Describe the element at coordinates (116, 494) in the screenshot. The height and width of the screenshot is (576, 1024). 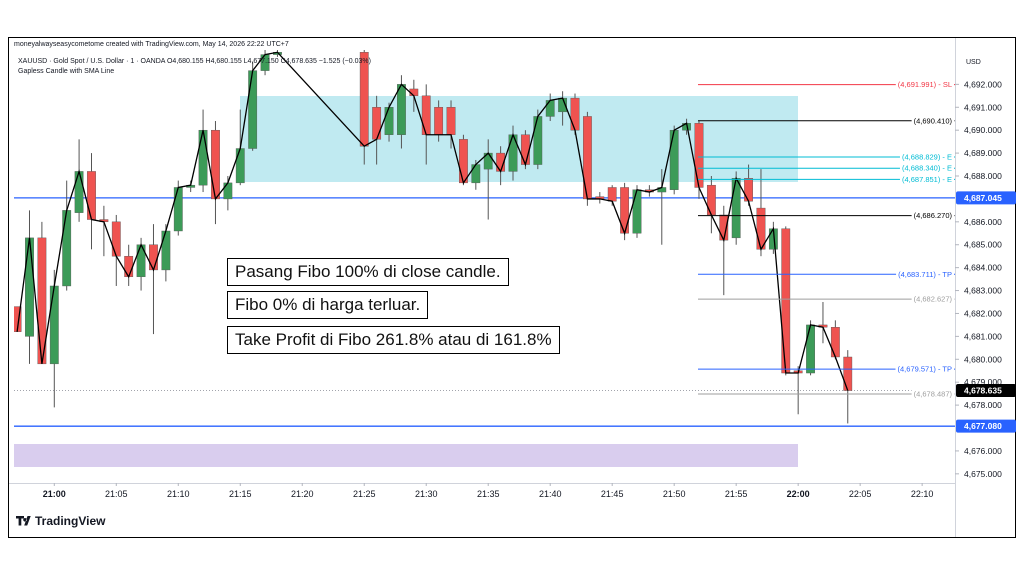
I see `x-tick-label: 21:05` at that location.